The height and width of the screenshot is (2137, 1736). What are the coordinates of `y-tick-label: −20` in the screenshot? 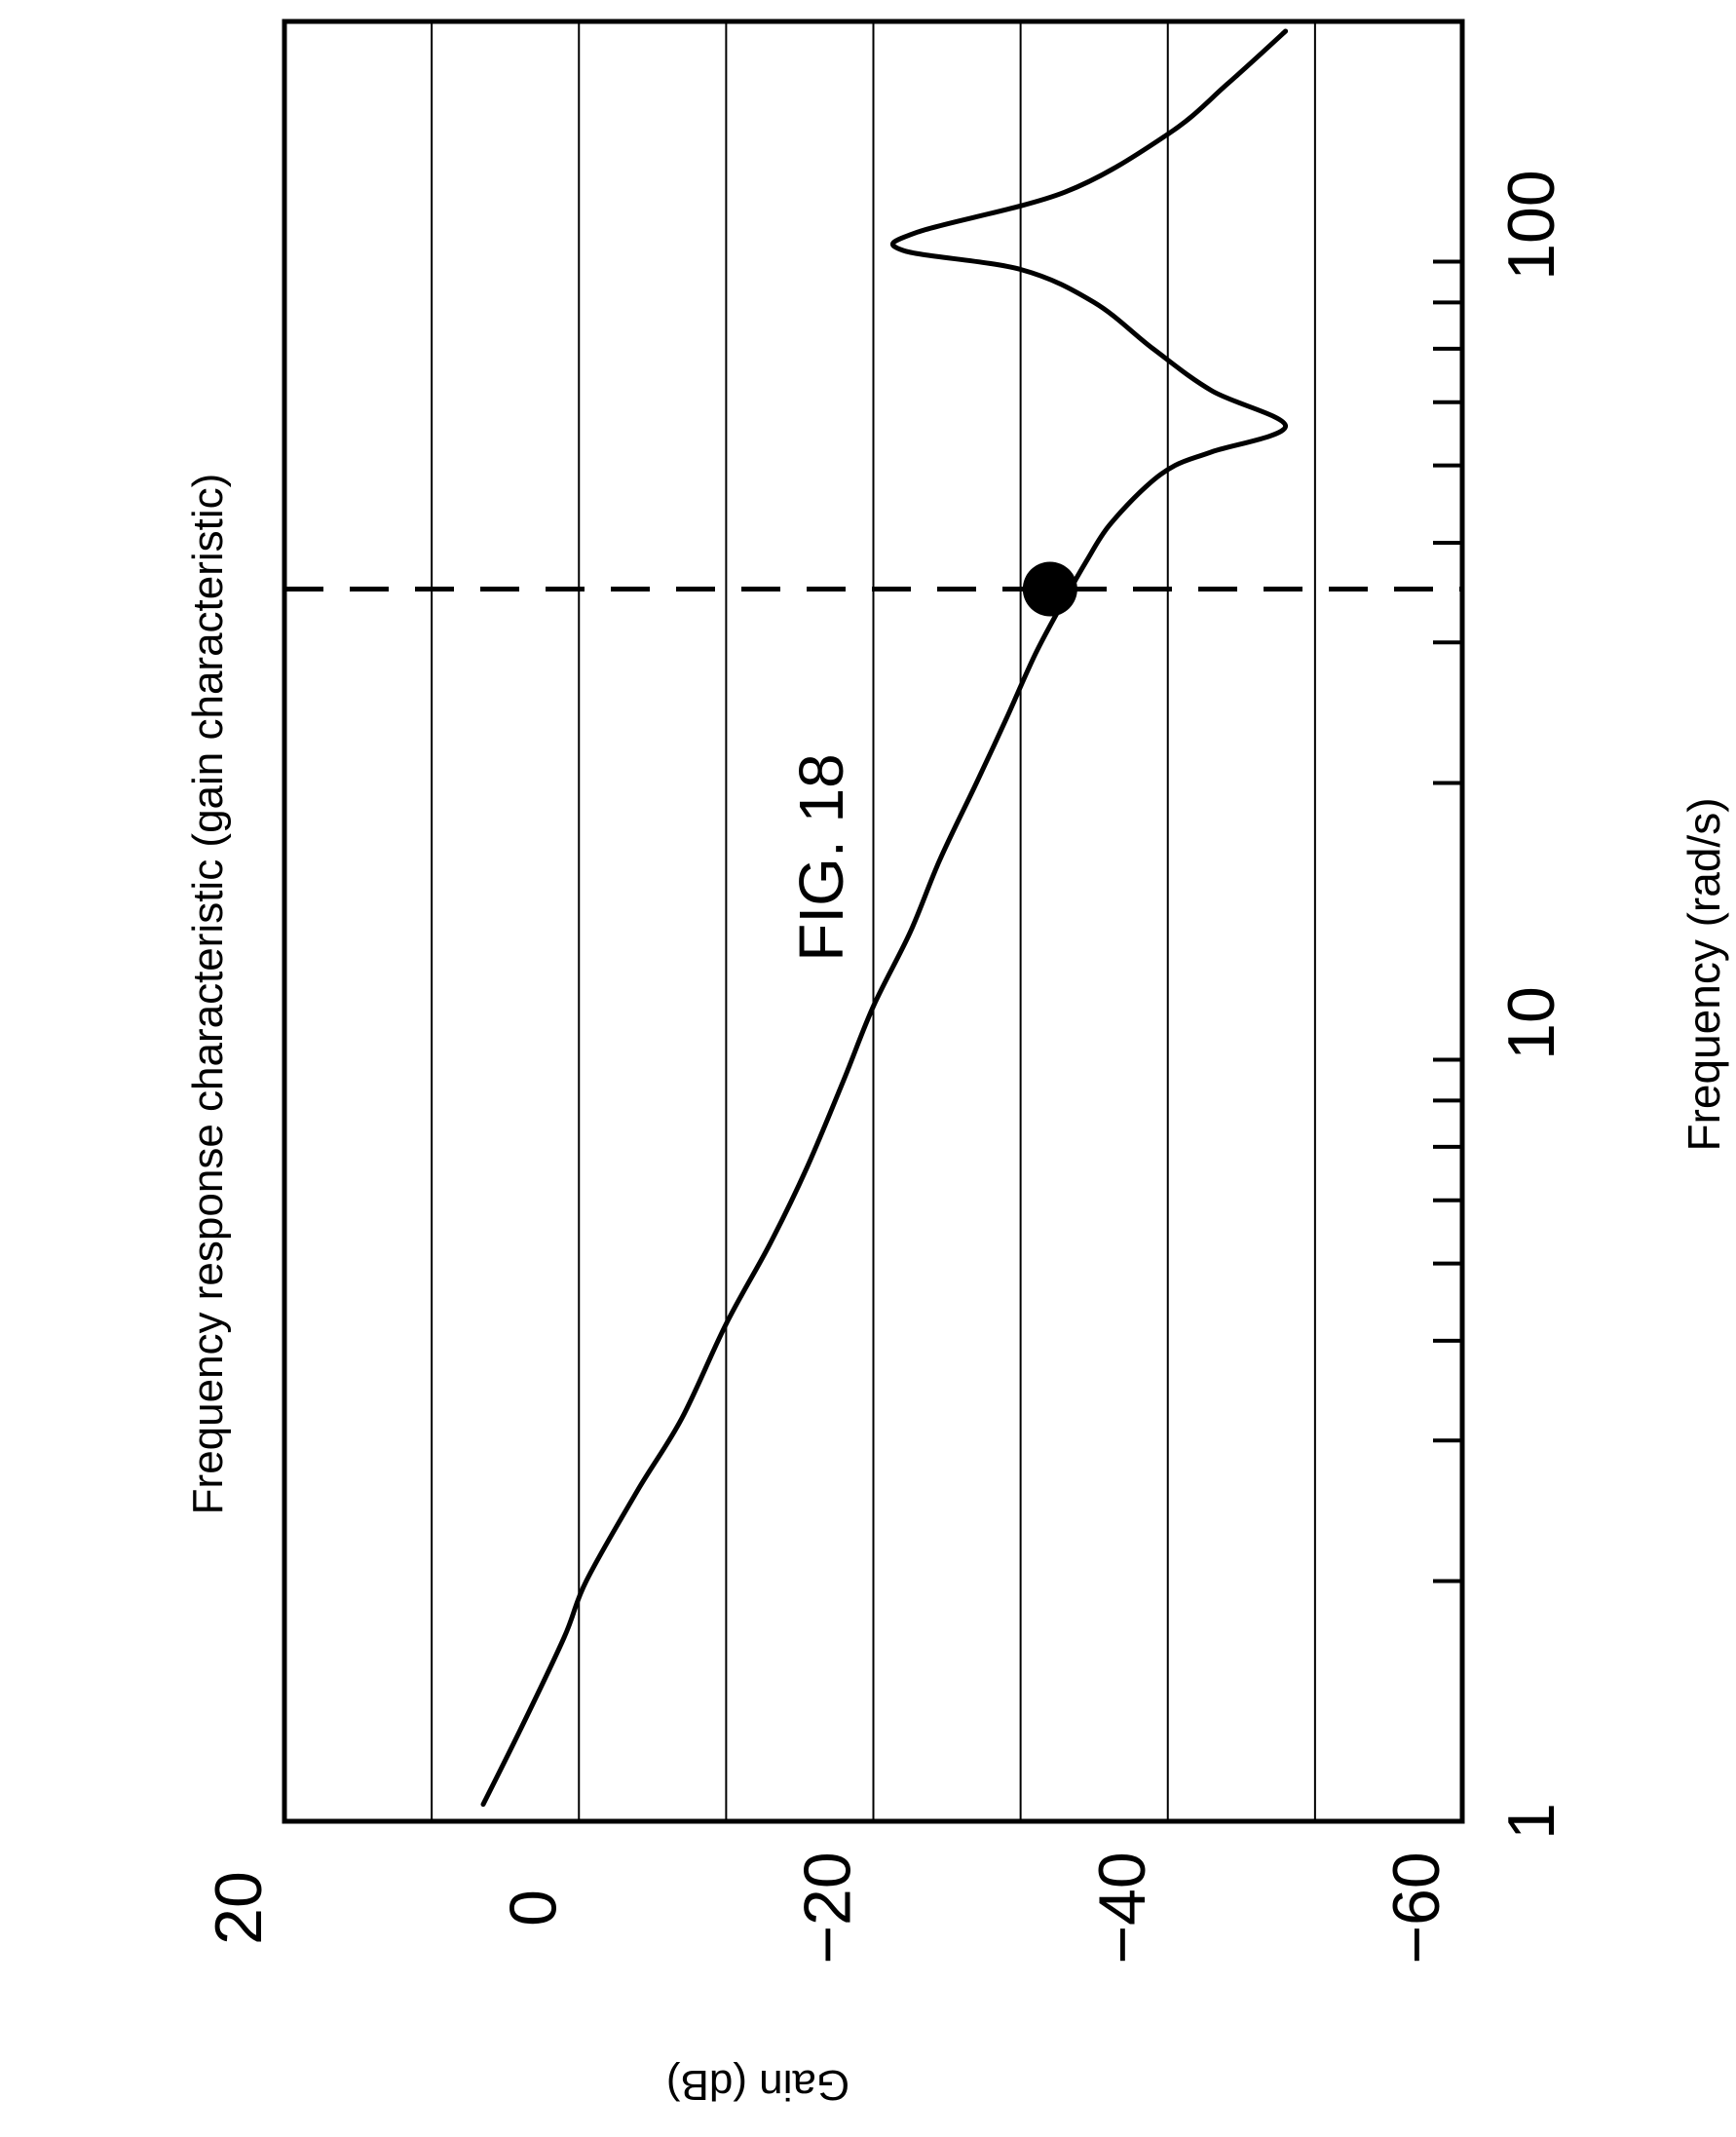 It's located at (828, 1907).